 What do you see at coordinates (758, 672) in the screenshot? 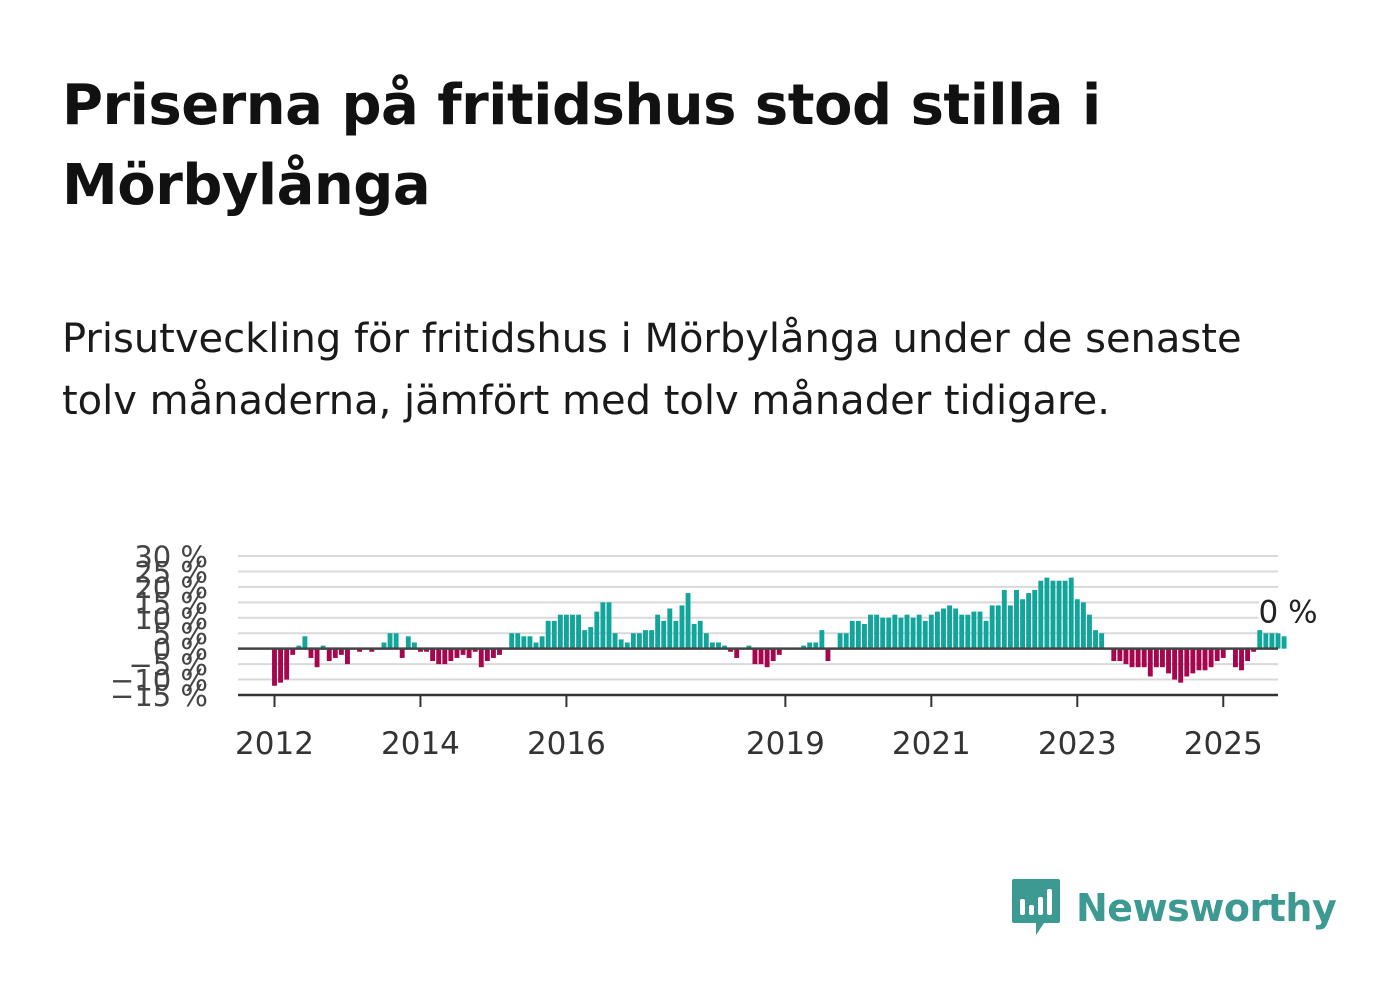
I see `axes` at bounding box center [758, 672].